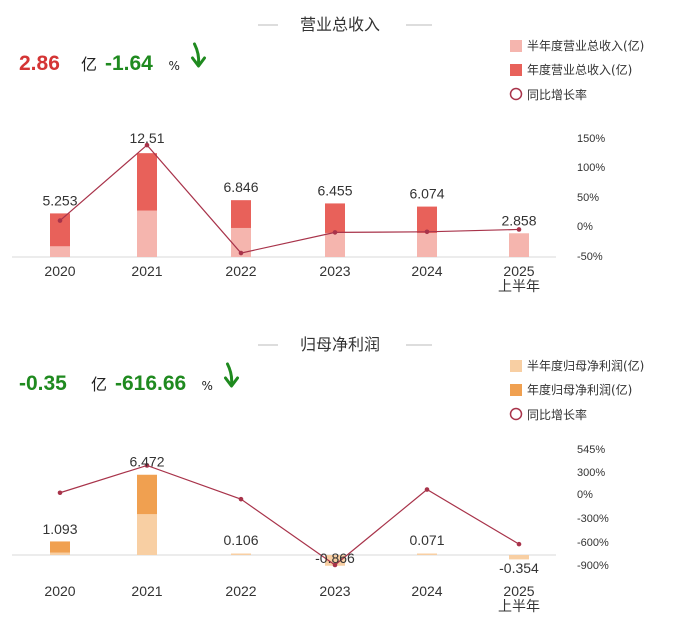 This screenshot has width=679, height=640. Describe the element at coordinates (591, 473) in the screenshot. I see `y-right-tick: 300%` at that location.